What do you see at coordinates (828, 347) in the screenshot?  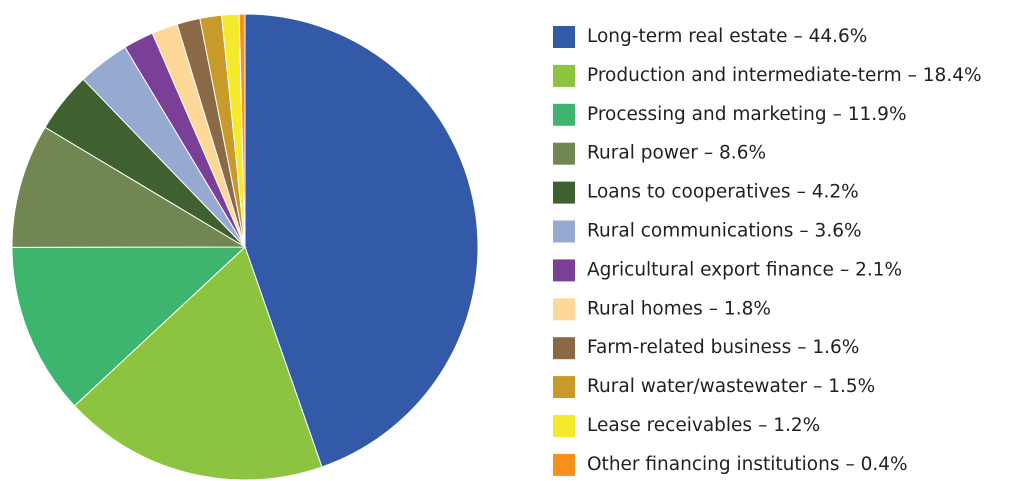 I see `legend-value: – 1.6%` at bounding box center [828, 347].